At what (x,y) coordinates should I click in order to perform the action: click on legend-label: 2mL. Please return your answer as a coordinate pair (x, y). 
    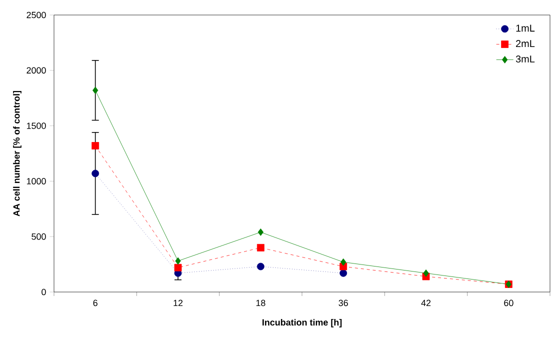
    Looking at the image, I should click on (525, 43).